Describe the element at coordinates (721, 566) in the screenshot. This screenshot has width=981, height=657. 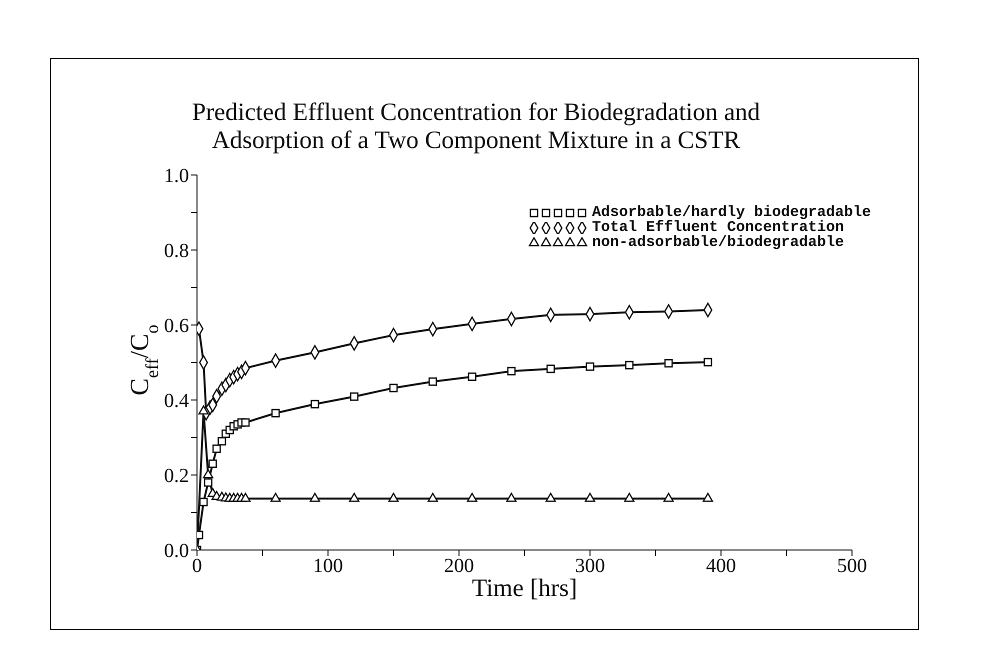
I see `x-tick-label: 400` at that location.